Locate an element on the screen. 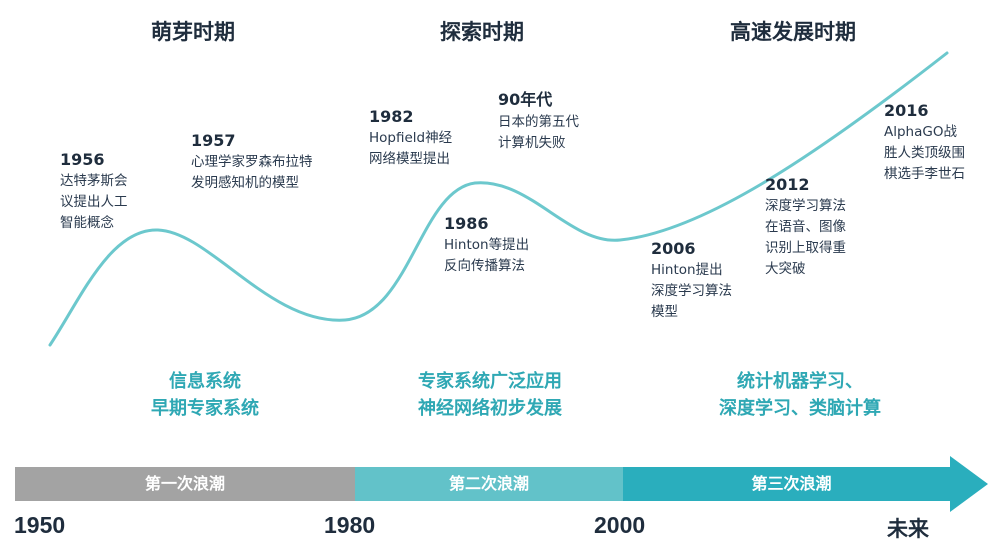  event-1990s: 90年代 日本的第五代 计算机失败 is located at coordinates (538, 120).